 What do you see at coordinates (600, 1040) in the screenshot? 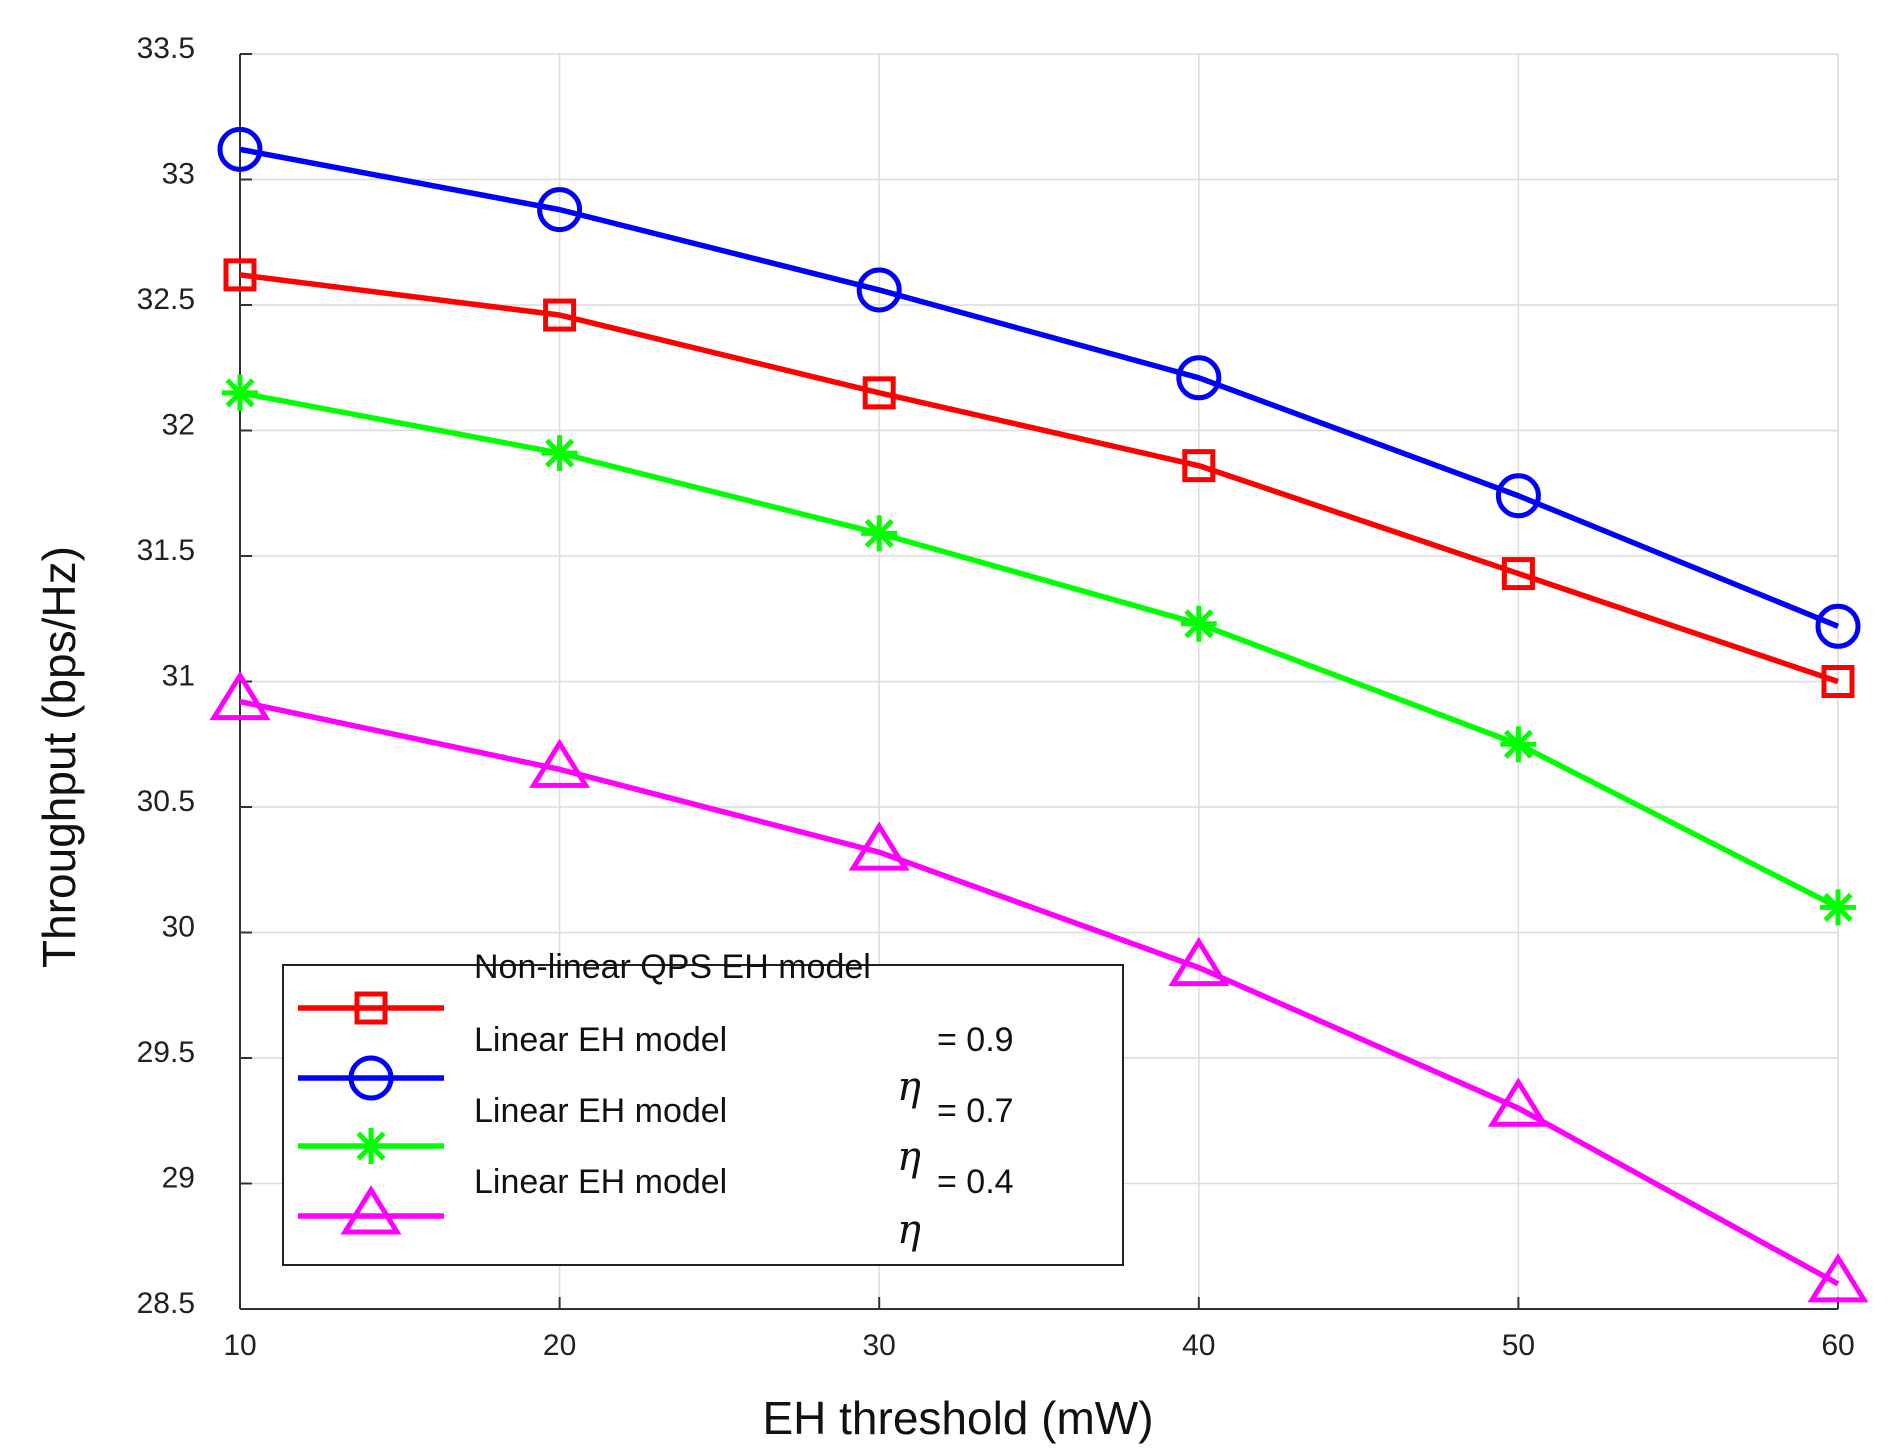
I see `legend-label-linear-1: Linear EH model` at bounding box center [600, 1040].